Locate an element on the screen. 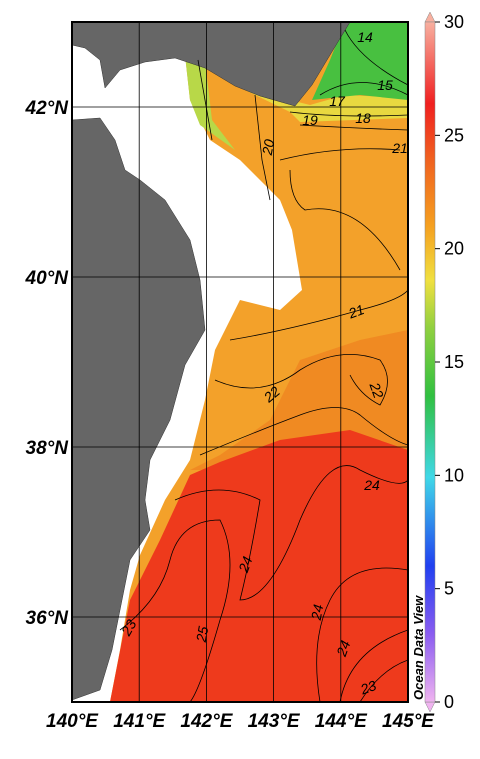 The height and width of the screenshot is (759, 480). lat-label: 40°N is located at coordinates (47, 278).